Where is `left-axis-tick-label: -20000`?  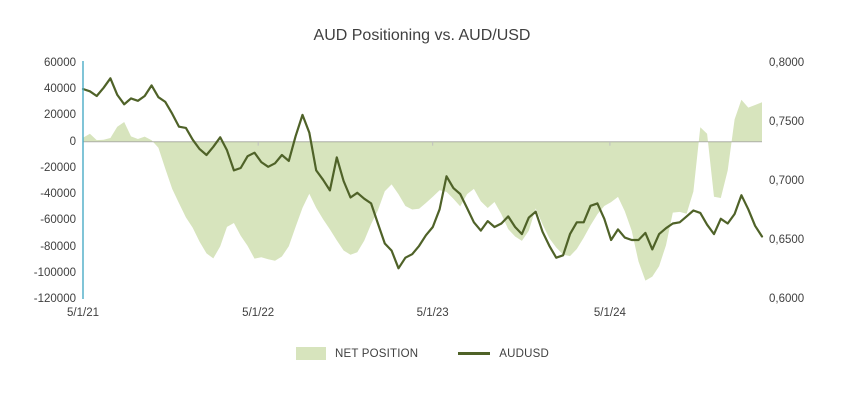
left-axis-tick-label: -20000 is located at coordinates (58, 167).